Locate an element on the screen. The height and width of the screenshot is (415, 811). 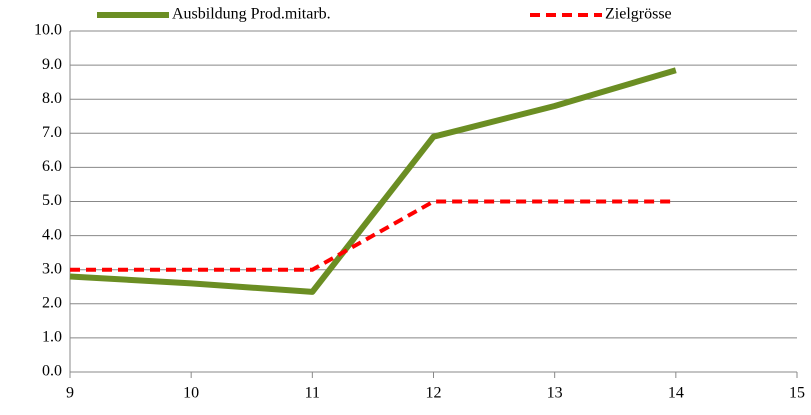
x-tick-label: 12 is located at coordinates (434, 393).